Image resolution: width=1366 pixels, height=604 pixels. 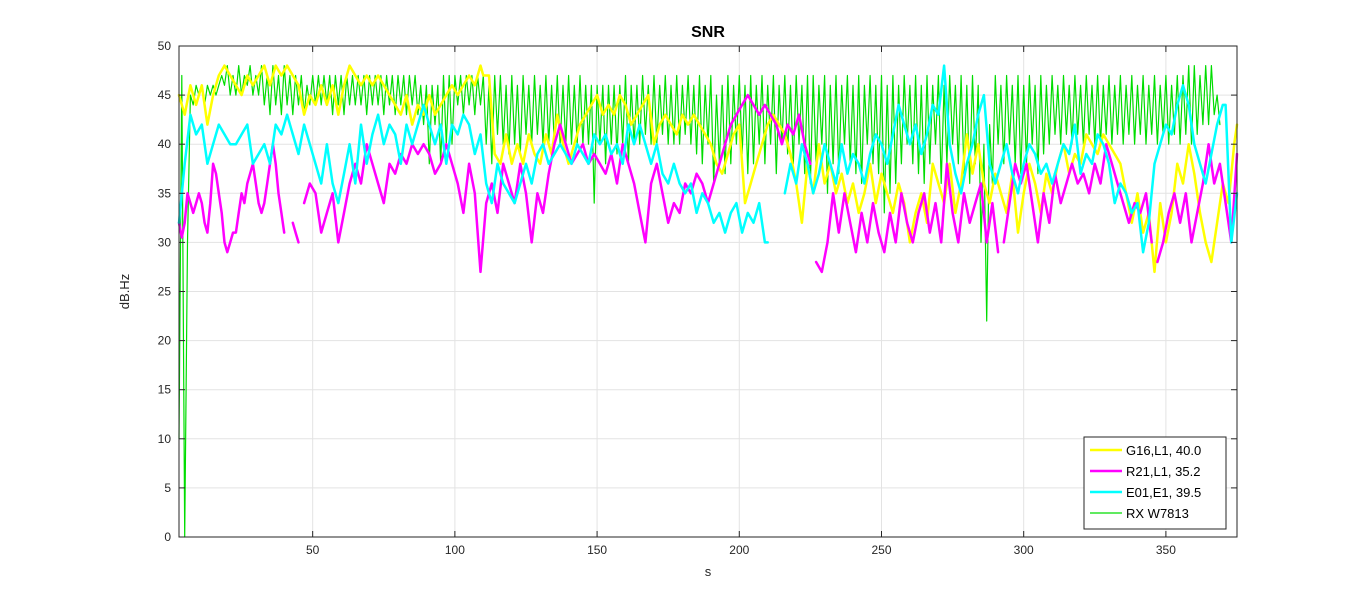 What do you see at coordinates (1163, 471) in the screenshot?
I see `legend-entry: R21,L1, 35.2` at bounding box center [1163, 471].